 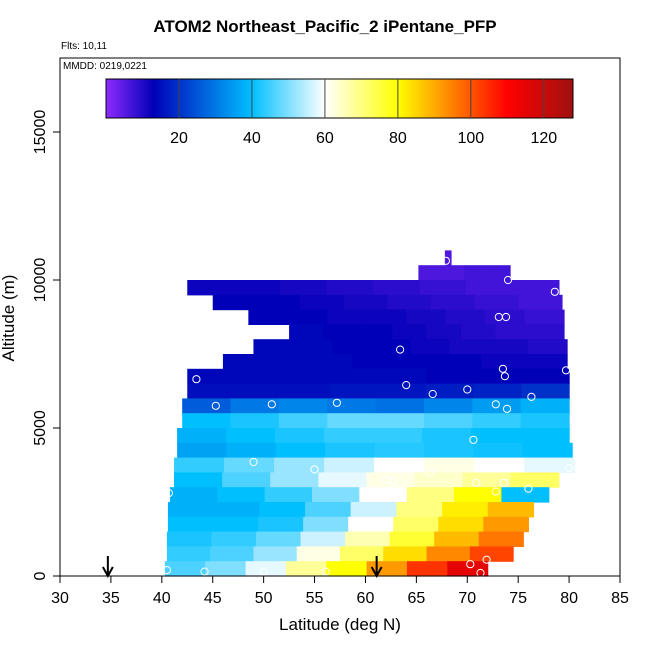 I want to click on arrow-head, so click(x=107, y=572).